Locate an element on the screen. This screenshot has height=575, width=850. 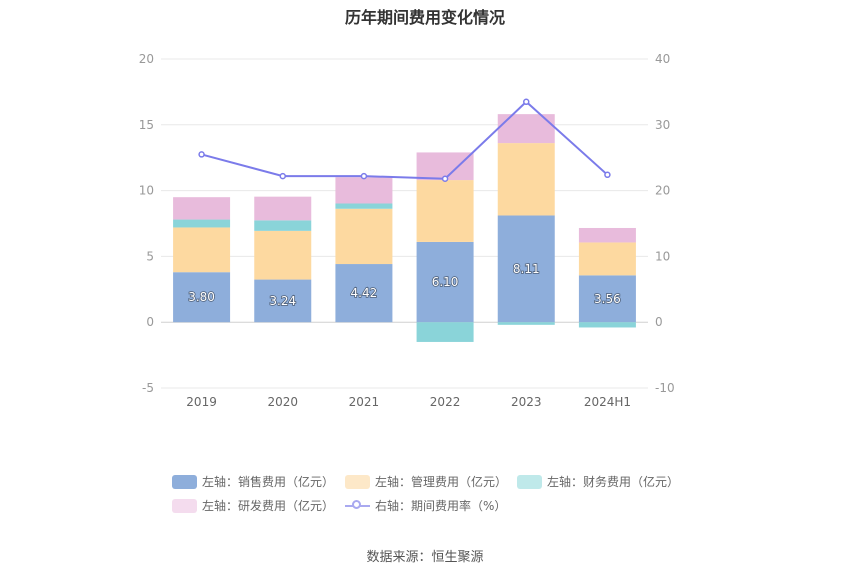
legend-swatch-sales is located at coordinates (184, 481).